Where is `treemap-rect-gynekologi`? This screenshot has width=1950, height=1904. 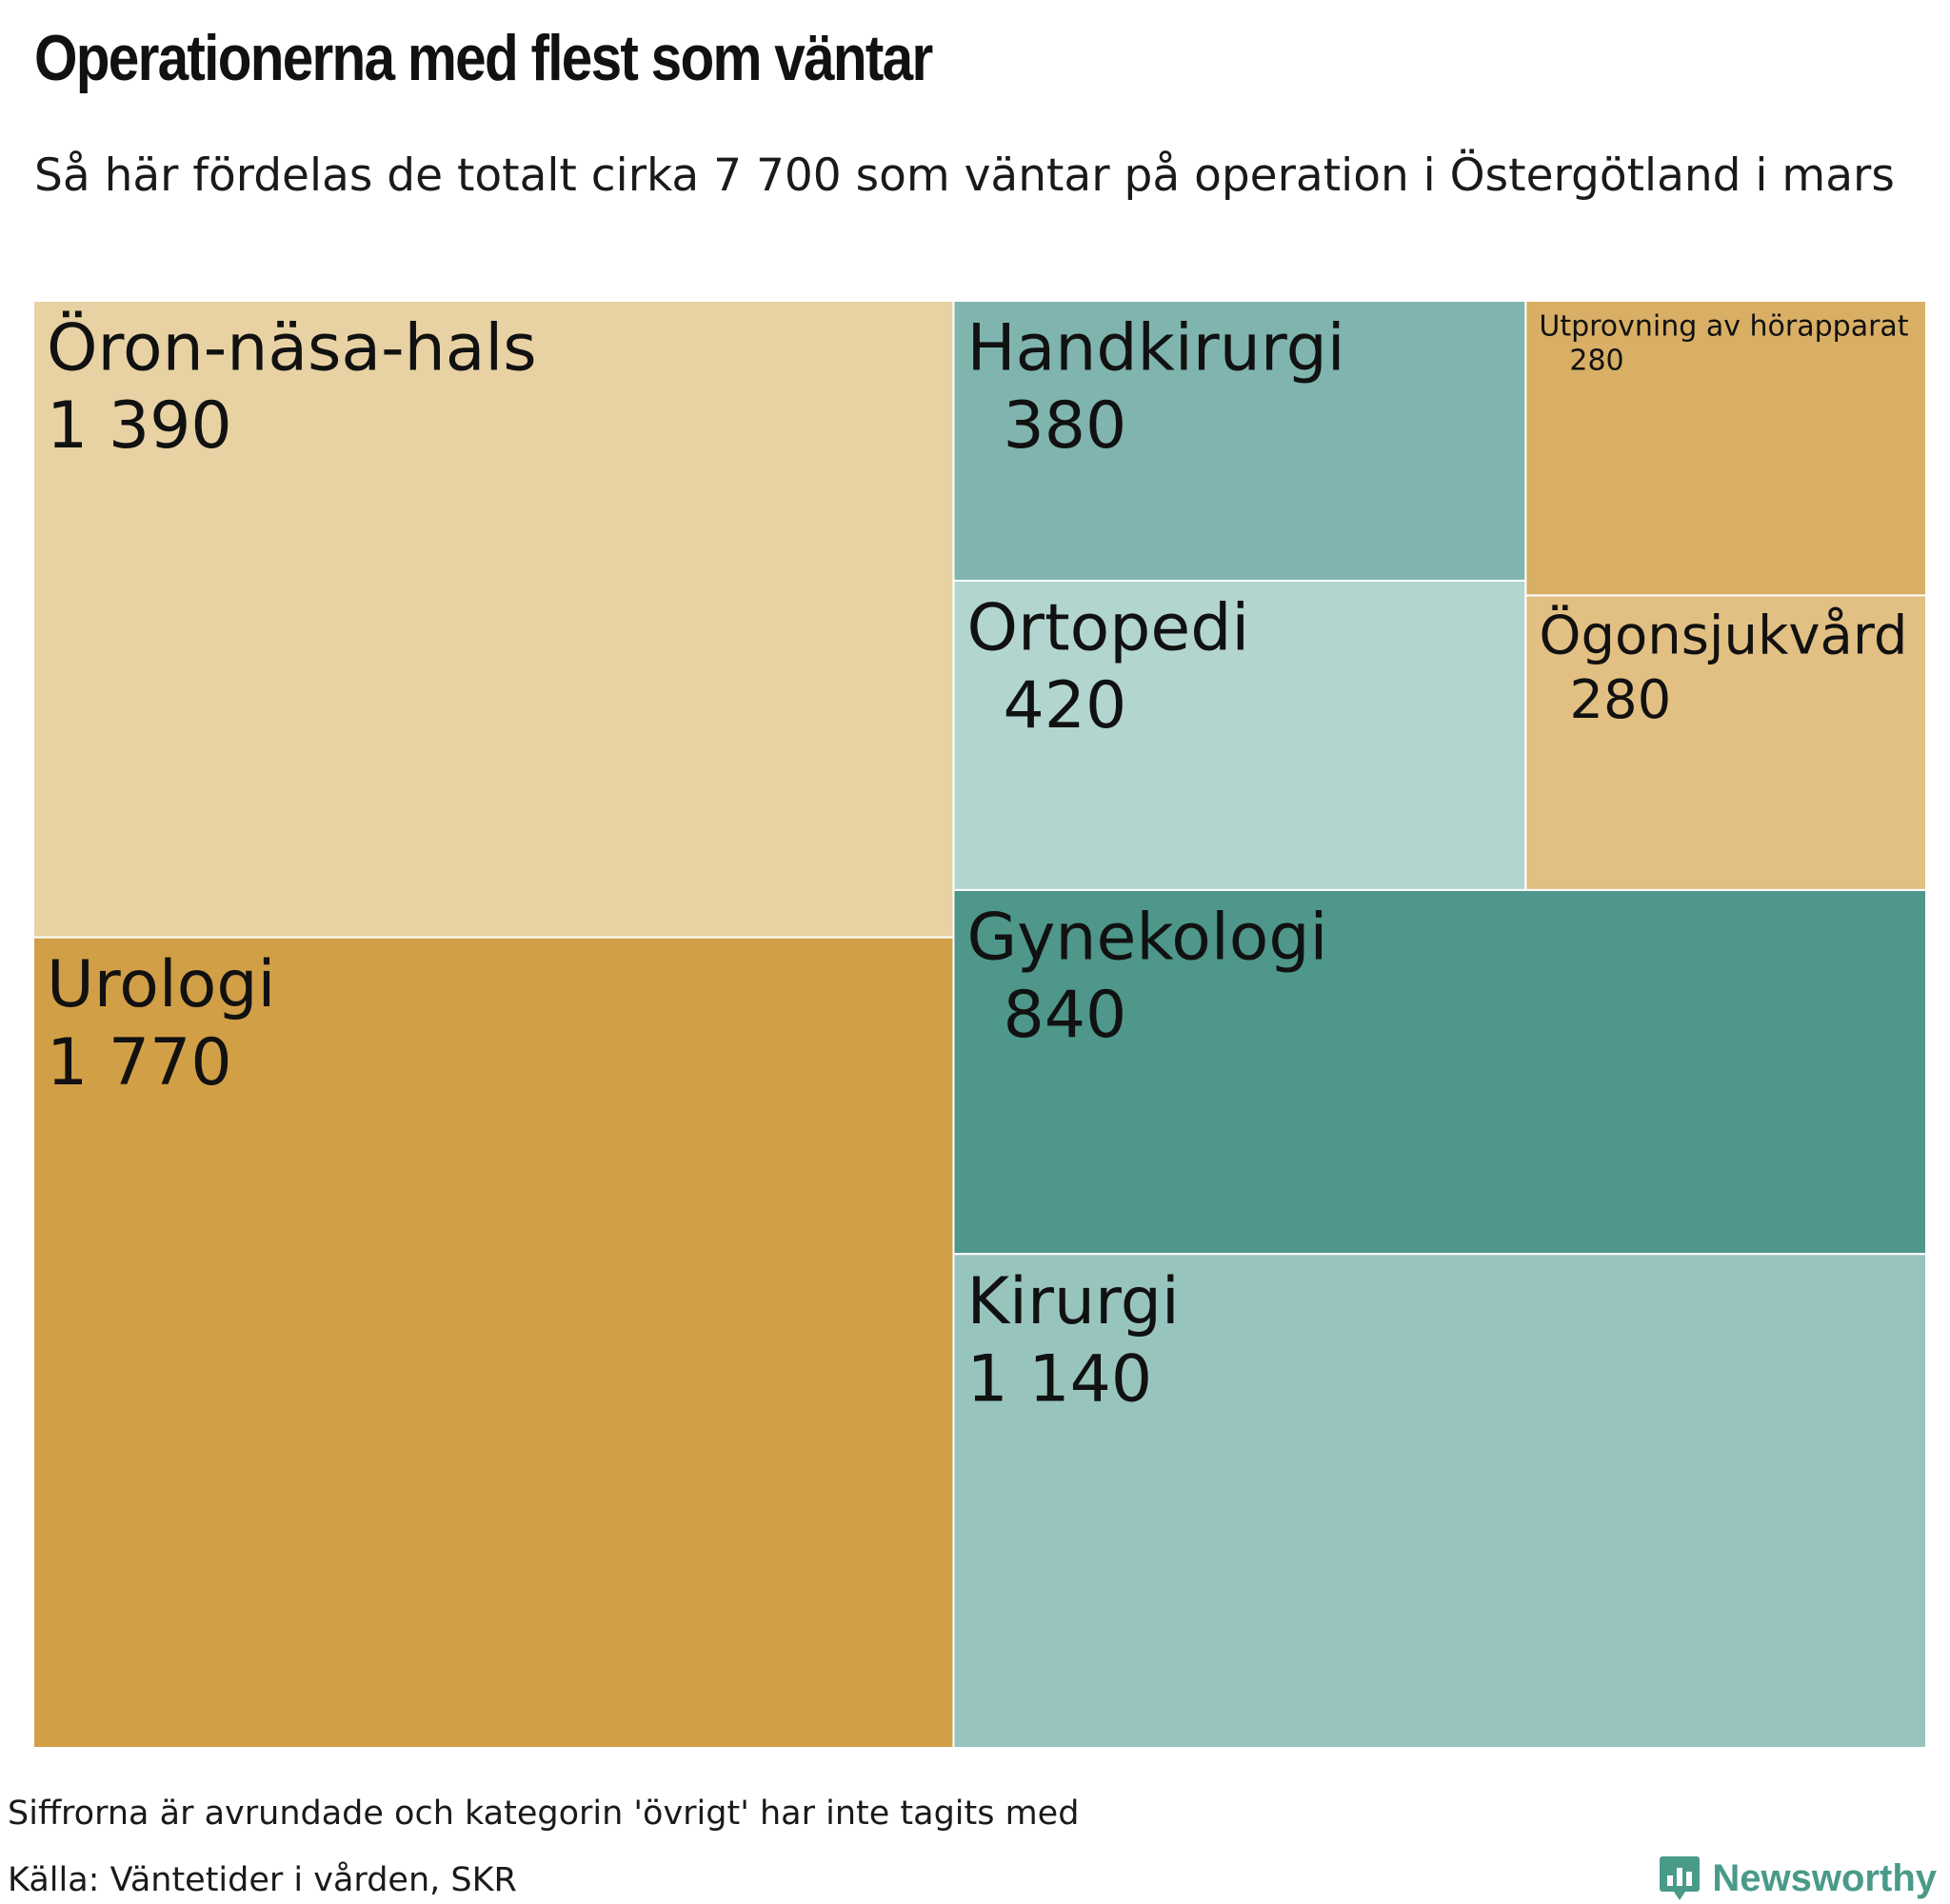 treemap-rect-gynekologi is located at coordinates (1439, 1072).